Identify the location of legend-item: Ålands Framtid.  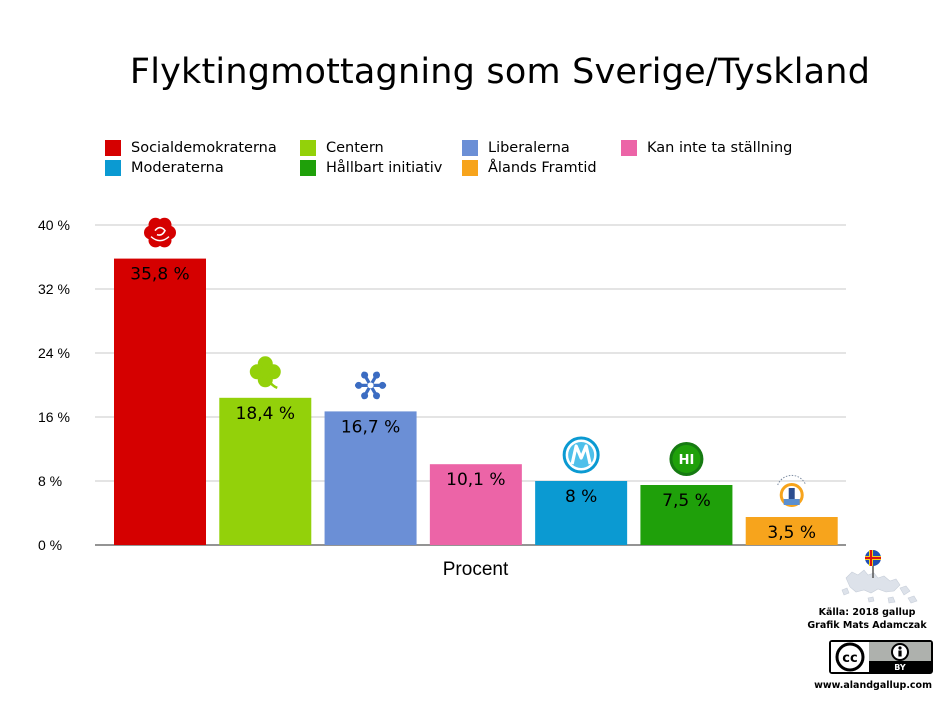
(529, 168).